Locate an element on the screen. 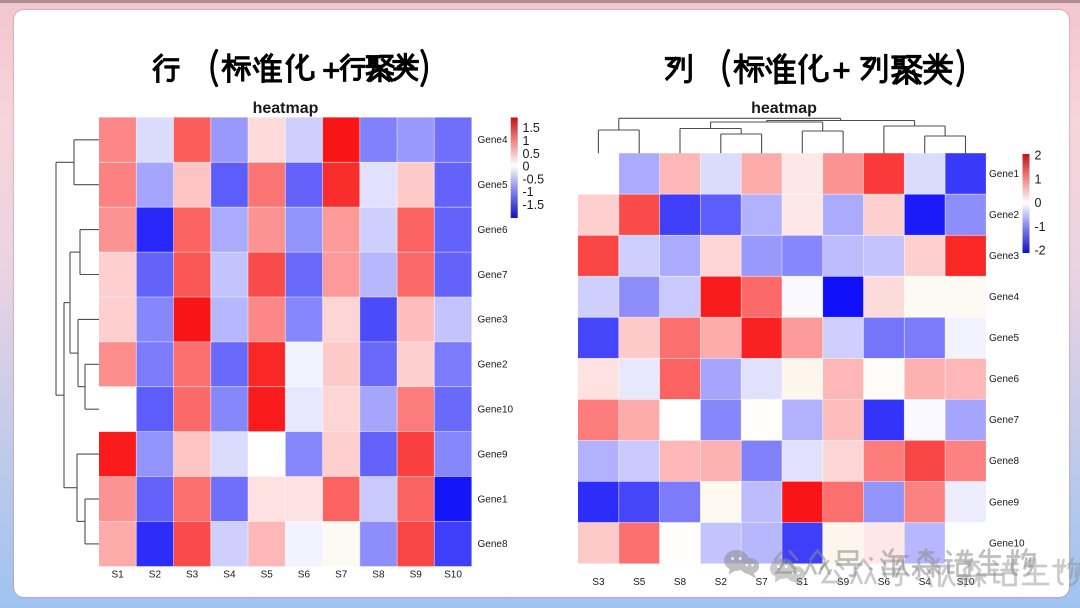 Image resolution: width=1080 pixels, height=608 pixels. svg-text: 1.5 is located at coordinates (531, 128).